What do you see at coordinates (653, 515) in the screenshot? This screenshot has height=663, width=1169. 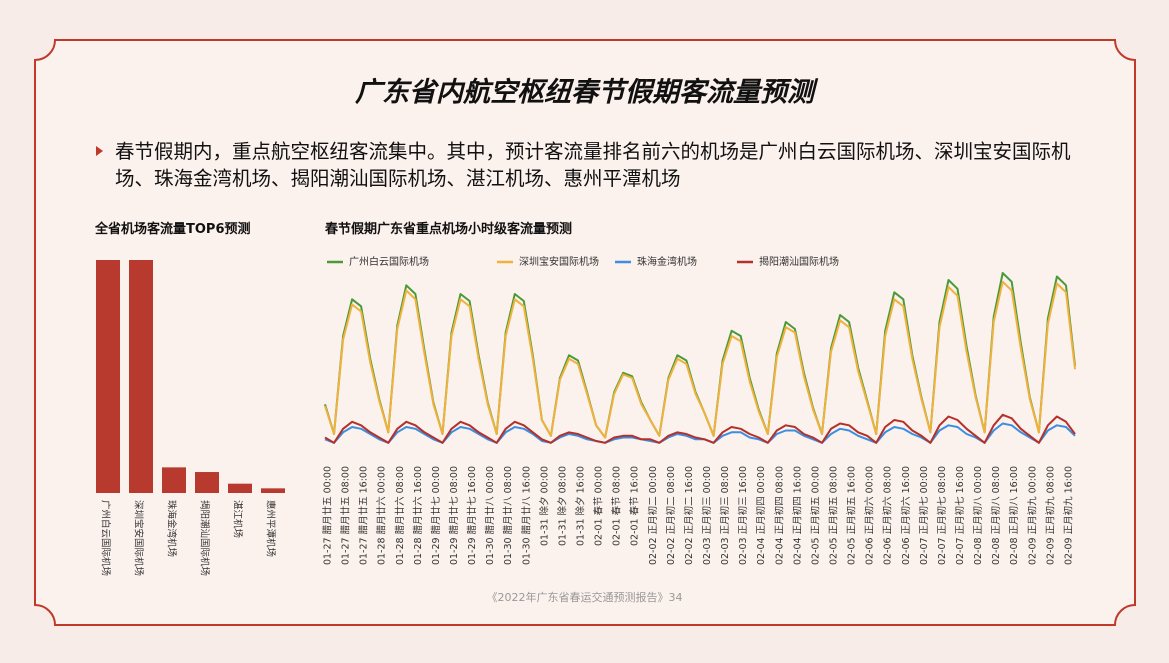 I see `x-tick-label: 02-02 正月初二 00:00` at bounding box center [653, 515].